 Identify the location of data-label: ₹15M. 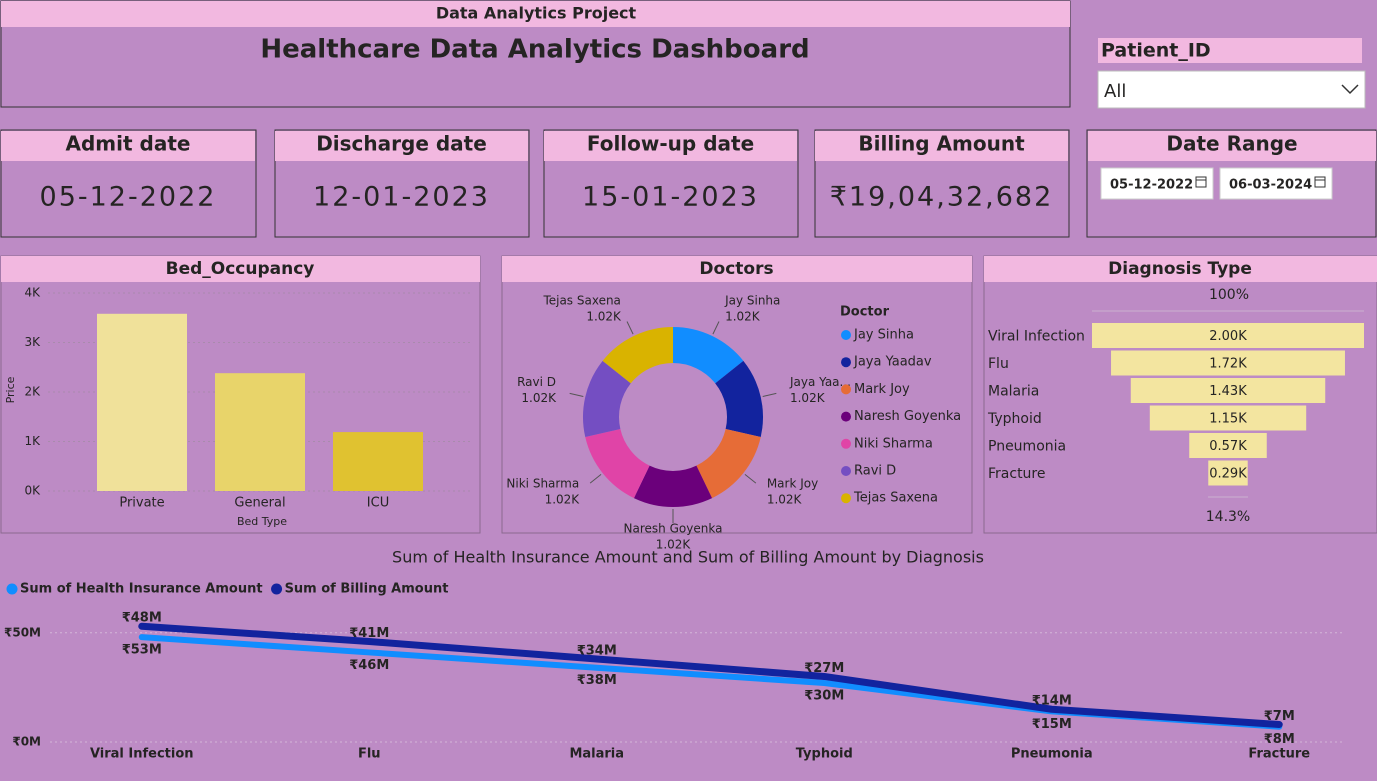
(1052, 724).